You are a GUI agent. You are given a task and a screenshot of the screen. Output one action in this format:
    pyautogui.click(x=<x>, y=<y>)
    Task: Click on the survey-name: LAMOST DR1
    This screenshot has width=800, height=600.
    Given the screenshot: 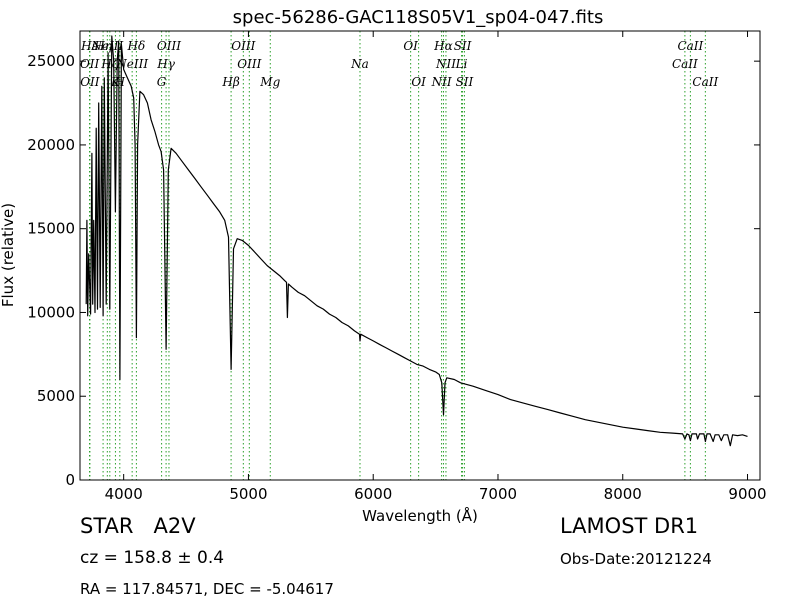 What is the action you would take?
    pyautogui.click(x=629, y=526)
    